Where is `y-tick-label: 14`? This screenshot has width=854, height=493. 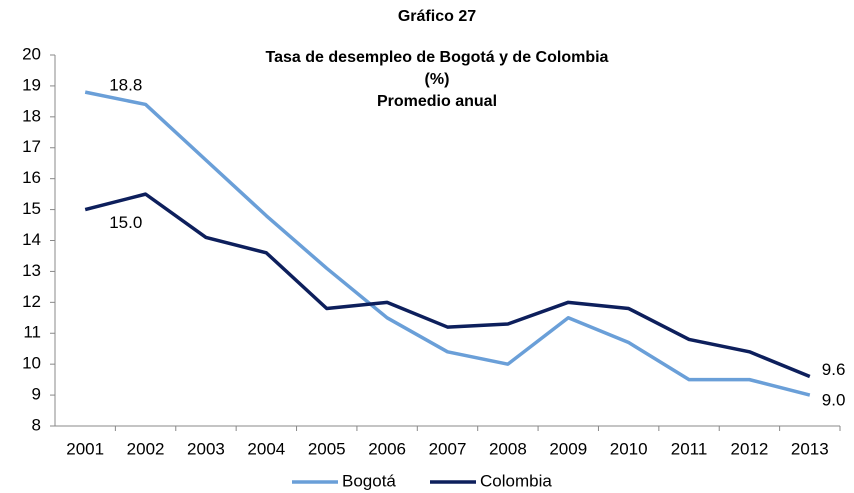
y-tick-label: 14 is located at coordinates (31, 239).